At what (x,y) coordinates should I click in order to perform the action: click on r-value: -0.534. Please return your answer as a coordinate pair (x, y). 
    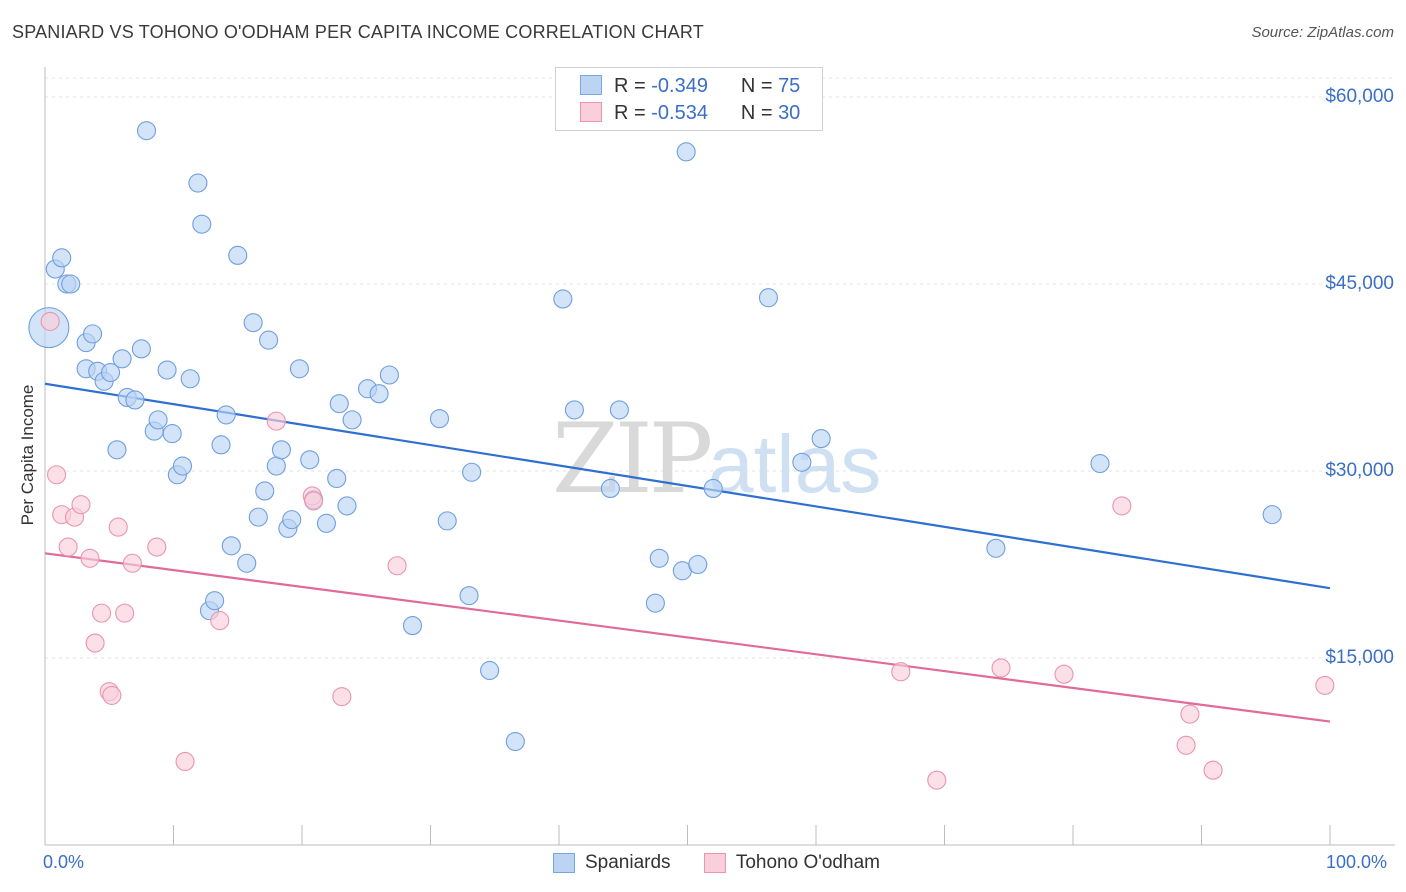
    Looking at the image, I should click on (679, 113).